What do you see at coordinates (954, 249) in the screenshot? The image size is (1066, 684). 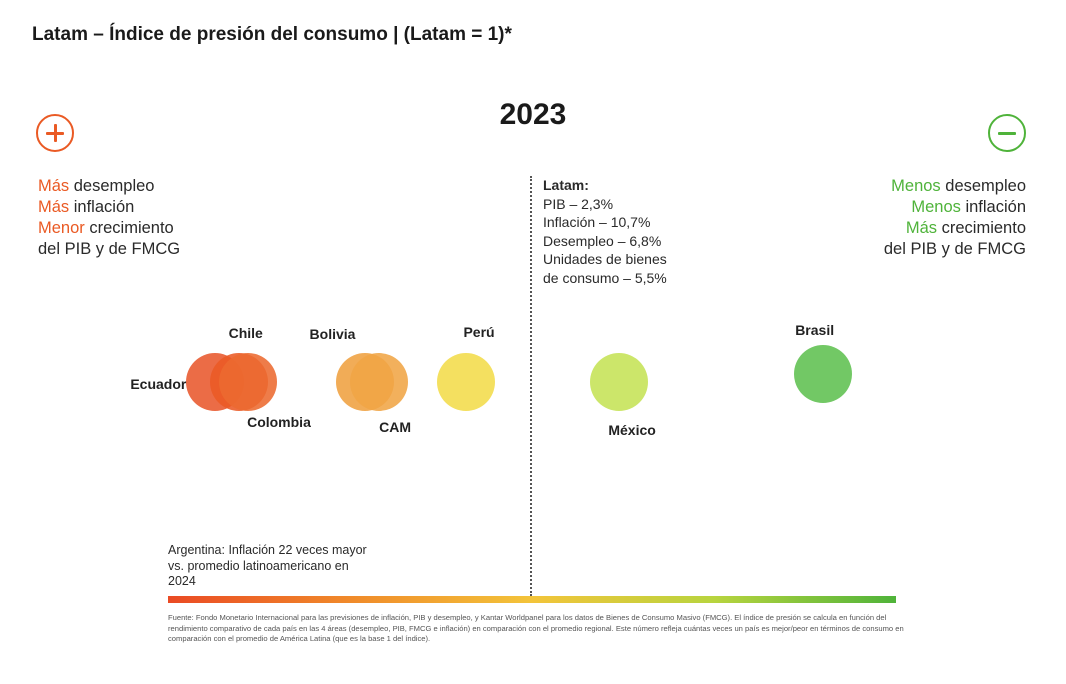 I see `legend-right-text-4: del PIB y de FMCG` at bounding box center [954, 249].